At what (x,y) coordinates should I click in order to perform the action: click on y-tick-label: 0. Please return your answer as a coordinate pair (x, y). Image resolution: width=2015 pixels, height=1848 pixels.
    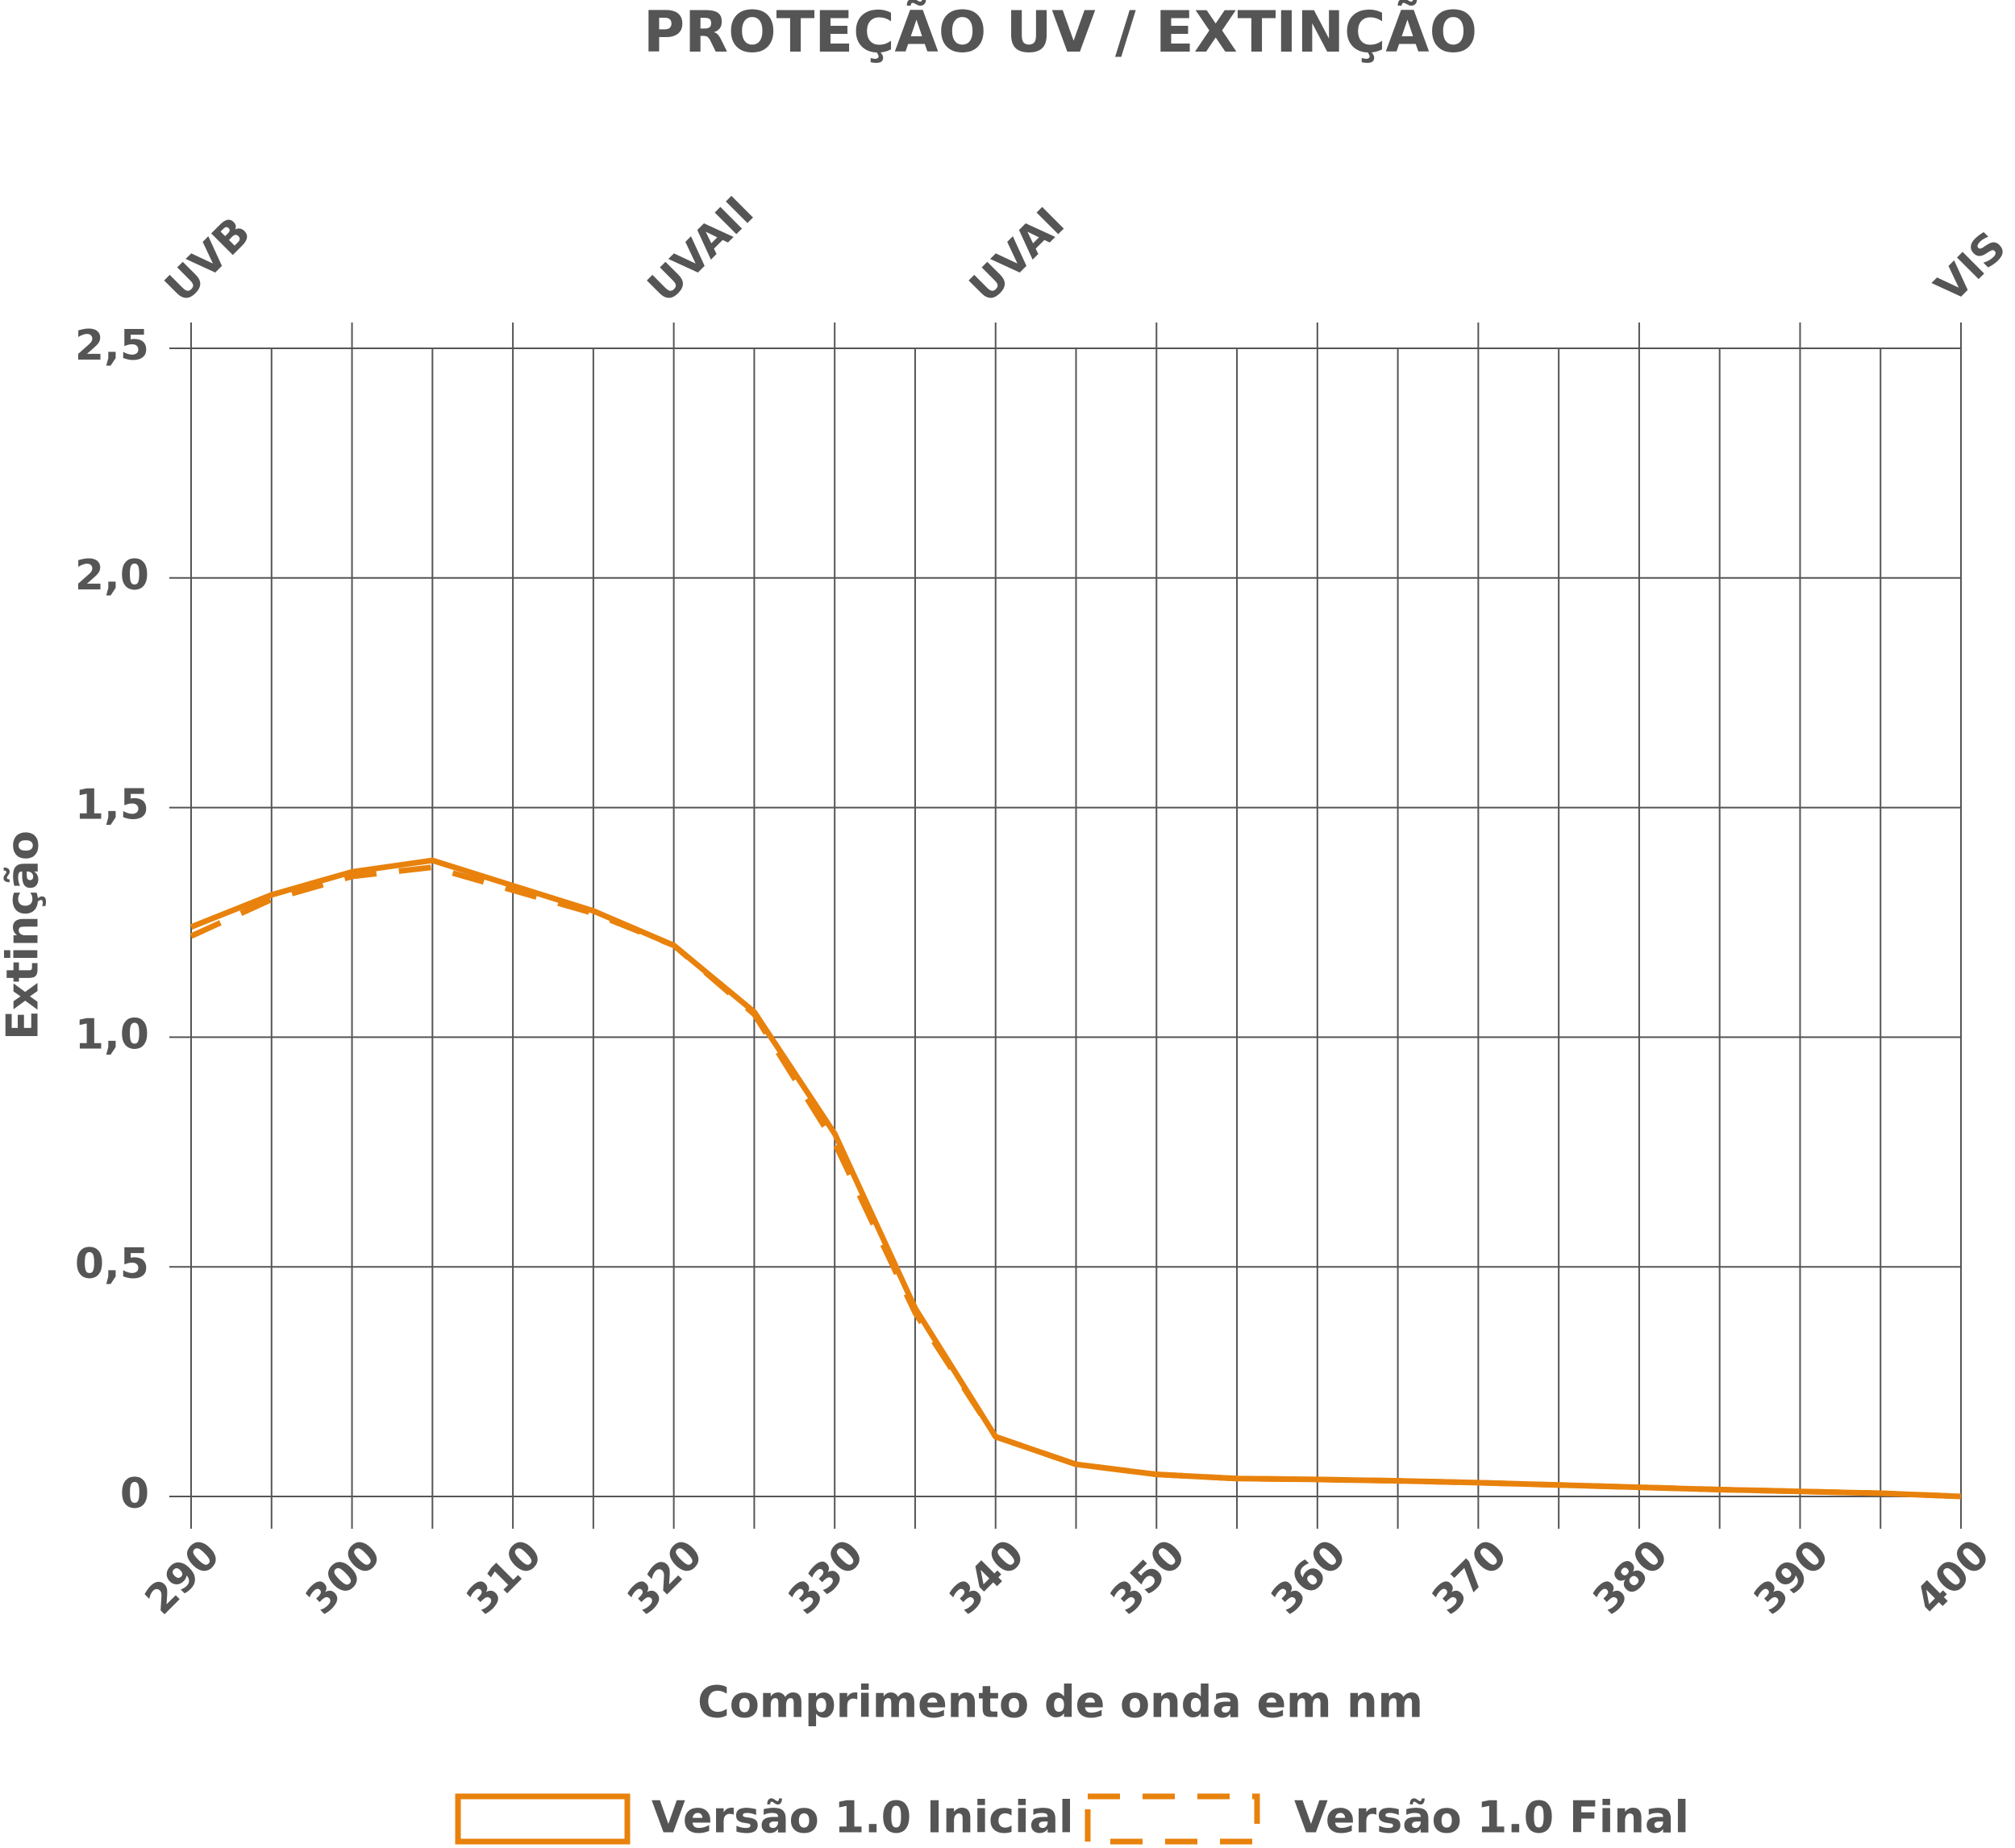
    Looking at the image, I should click on (134, 1494).